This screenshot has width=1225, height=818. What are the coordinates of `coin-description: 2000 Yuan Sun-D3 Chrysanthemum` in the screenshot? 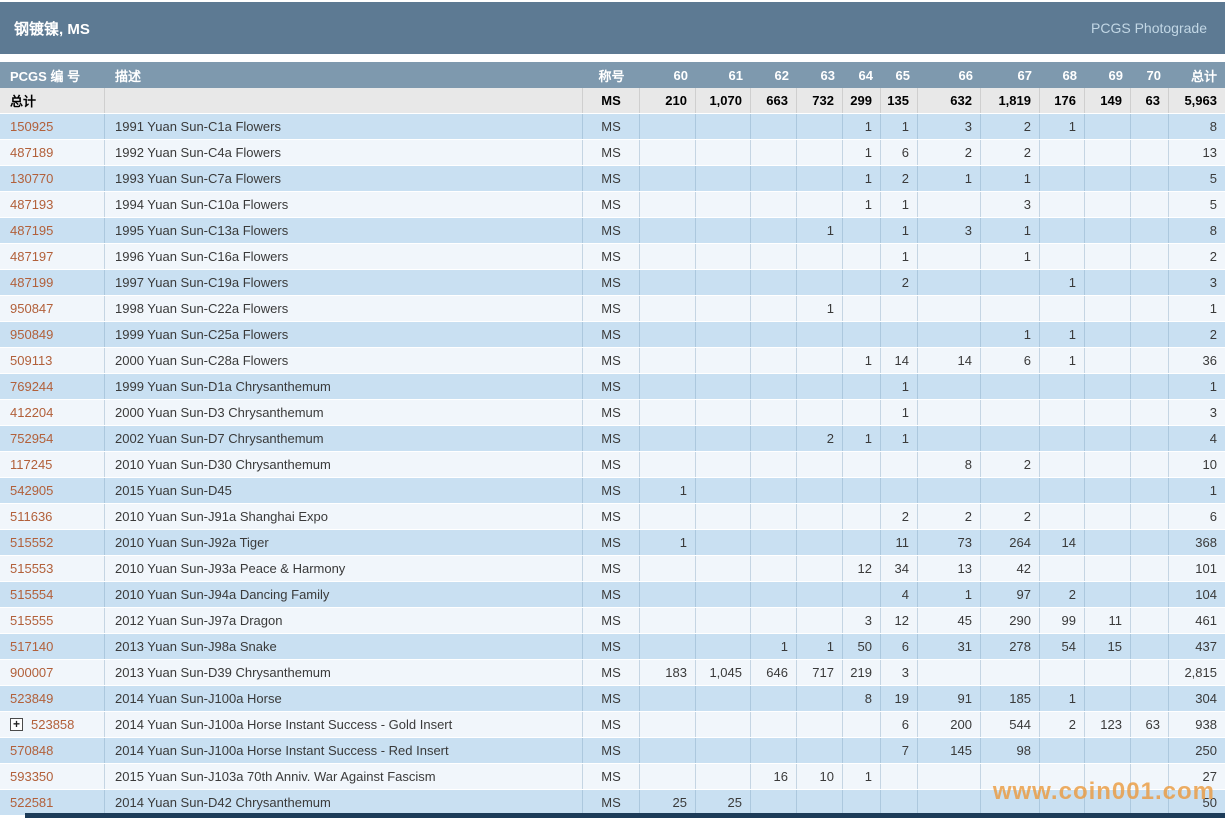 It's located at (344, 412).